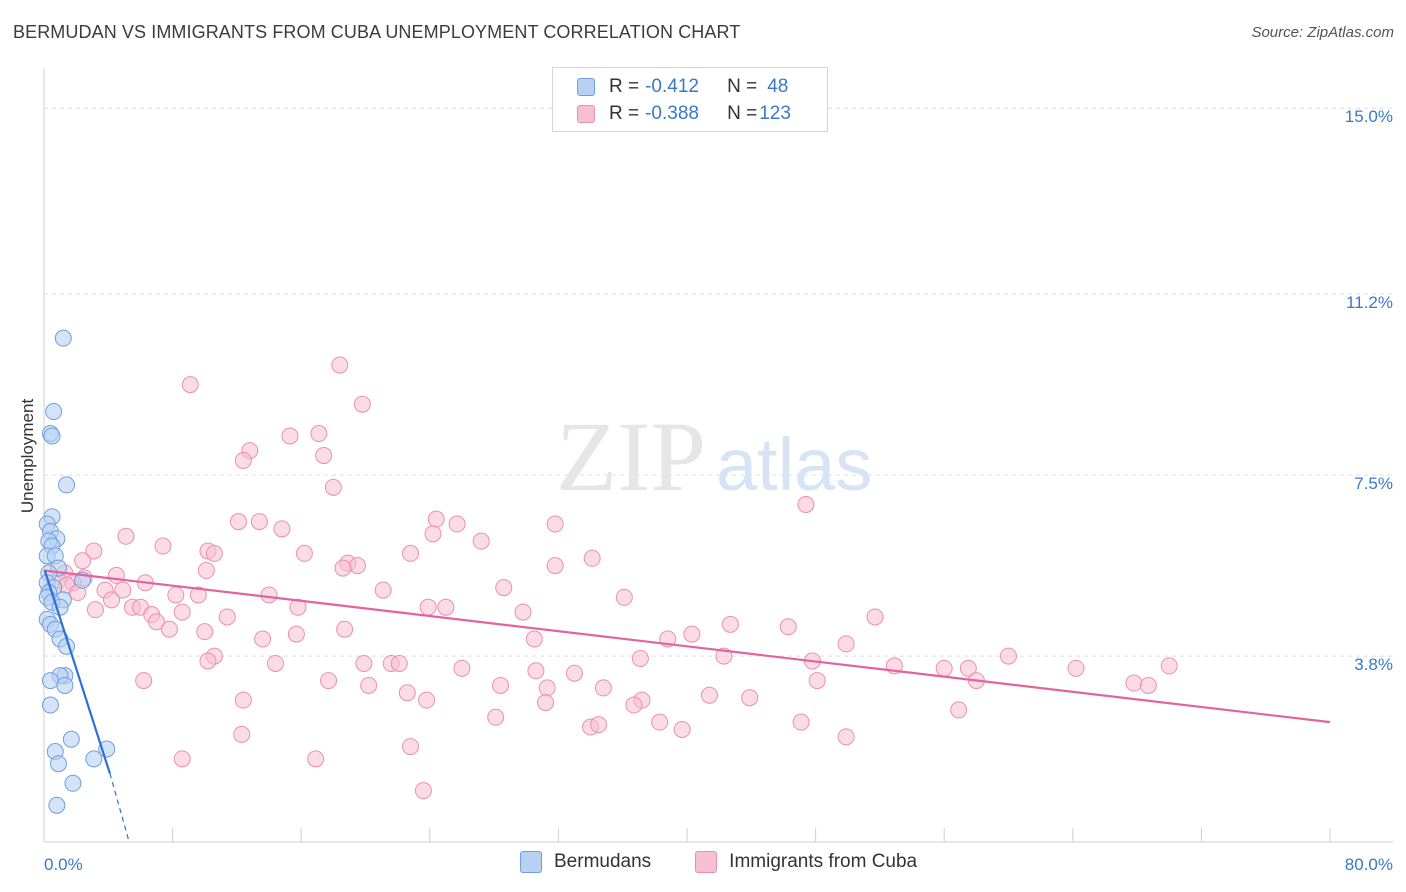 The height and width of the screenshot is (892, 1406). I want to click on trend-line-bermudans-extension, so click(119, 808).